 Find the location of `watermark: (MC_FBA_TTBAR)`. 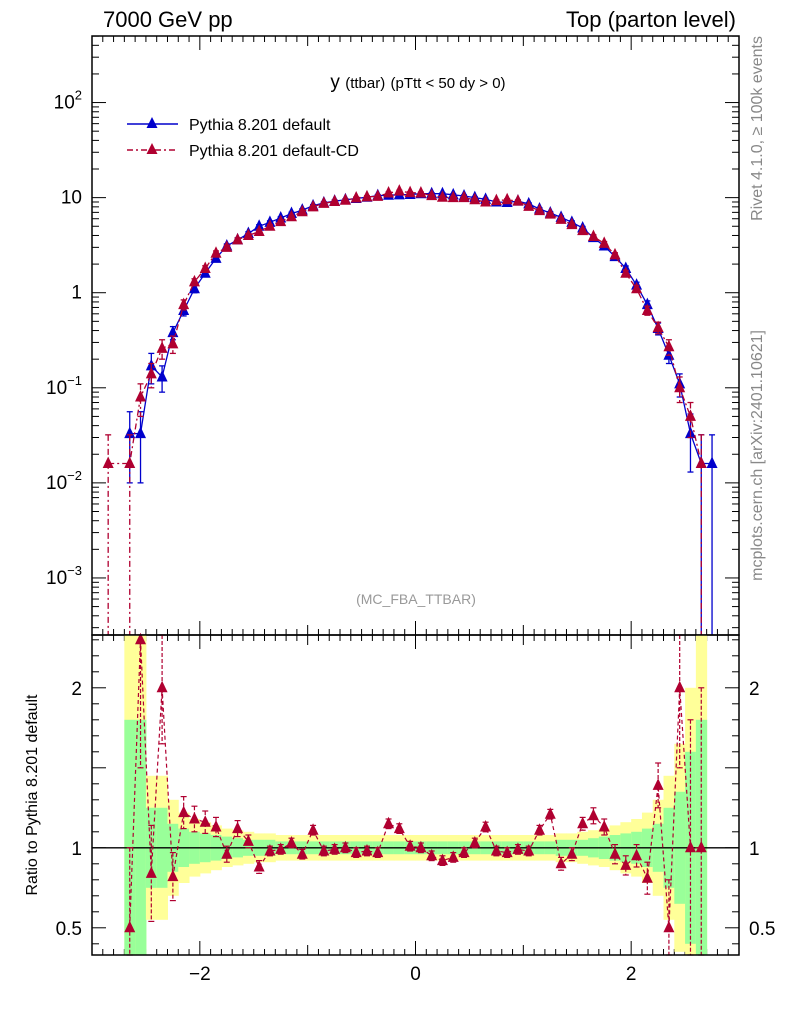

watermark: (MC_FBA_TTBAR) is located at coordinates (416, 599).